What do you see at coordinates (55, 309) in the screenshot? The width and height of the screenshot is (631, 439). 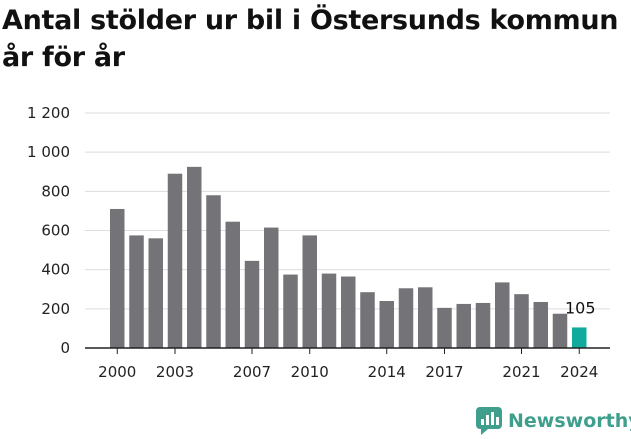 I see `y-tick-label: 200` at bounding box center [55, 309].